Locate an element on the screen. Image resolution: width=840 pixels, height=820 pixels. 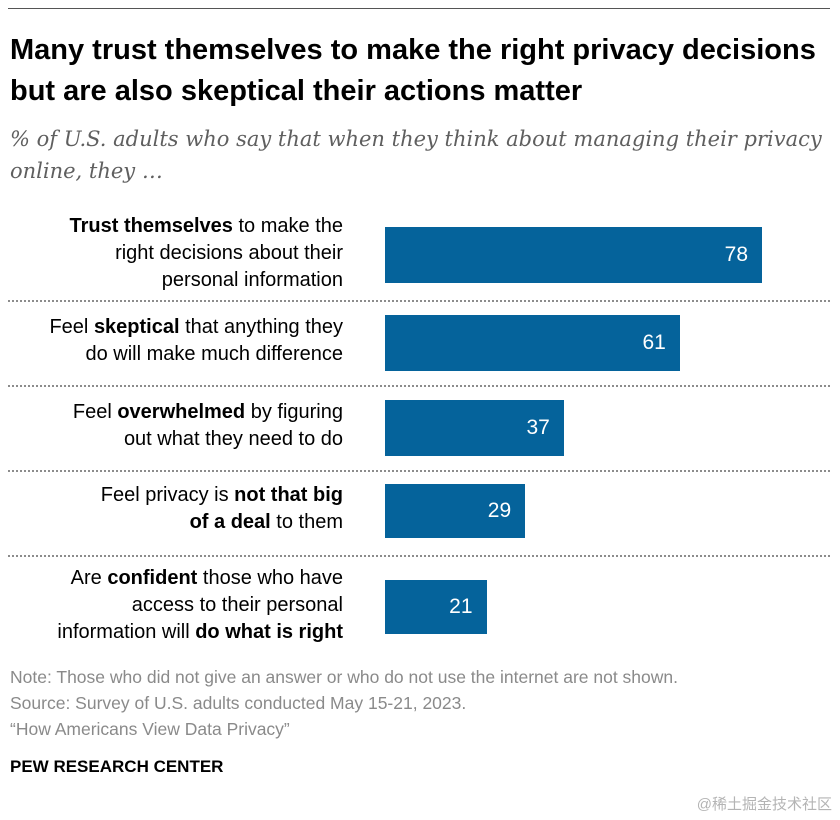
top-rule is located at coordinates (419, 8).